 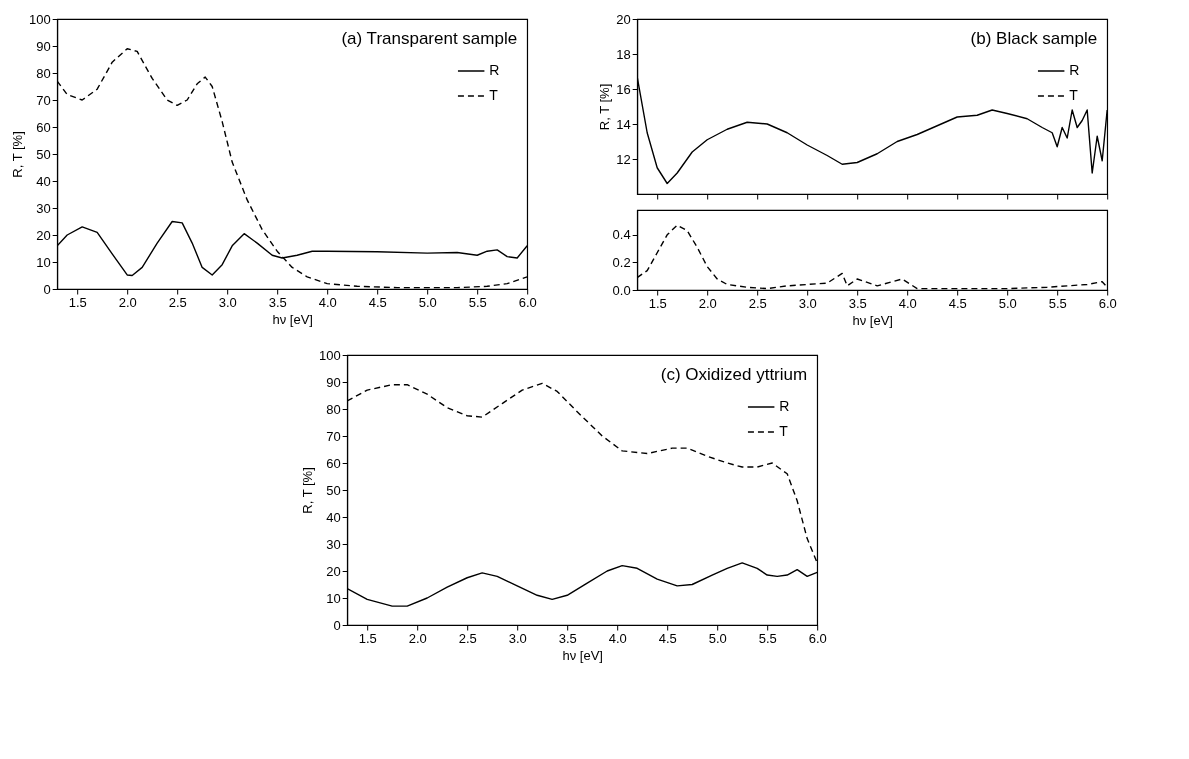 What do you see at coordinates (623, 54) in the screenshot?
I see `y-tick-label: 18` at bounding box center [623, 54].